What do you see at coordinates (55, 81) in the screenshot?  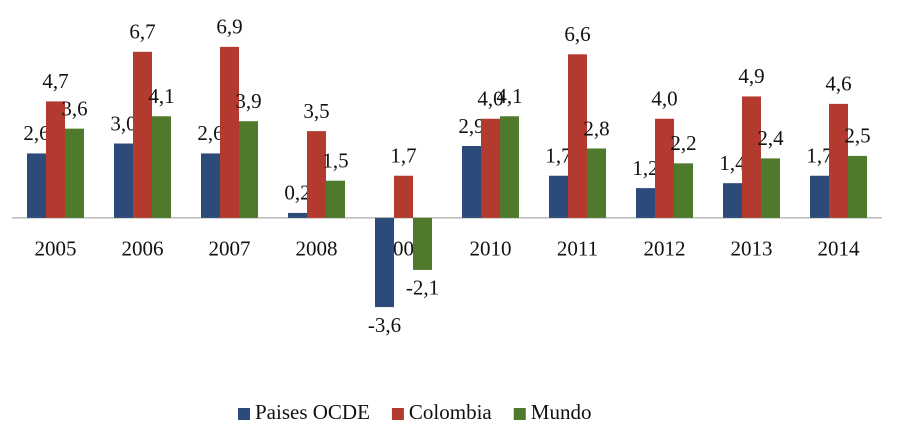 I see `data-label: 4,7` at bounding box center [55, 81].